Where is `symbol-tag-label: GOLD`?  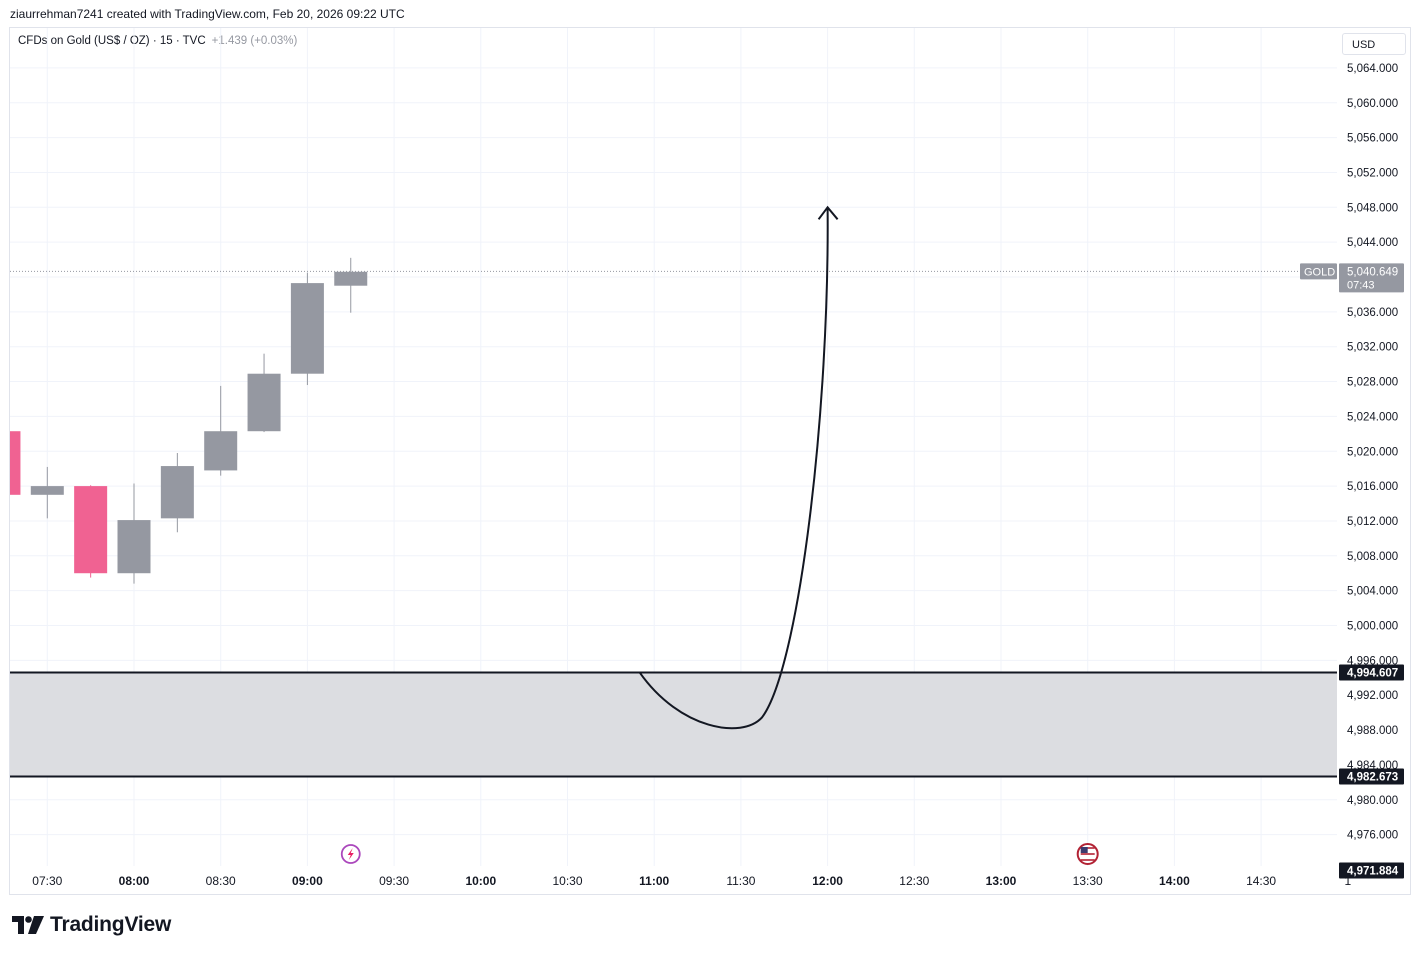 symbol-tag-label: GOLD is located at coordinates (1319, 272).